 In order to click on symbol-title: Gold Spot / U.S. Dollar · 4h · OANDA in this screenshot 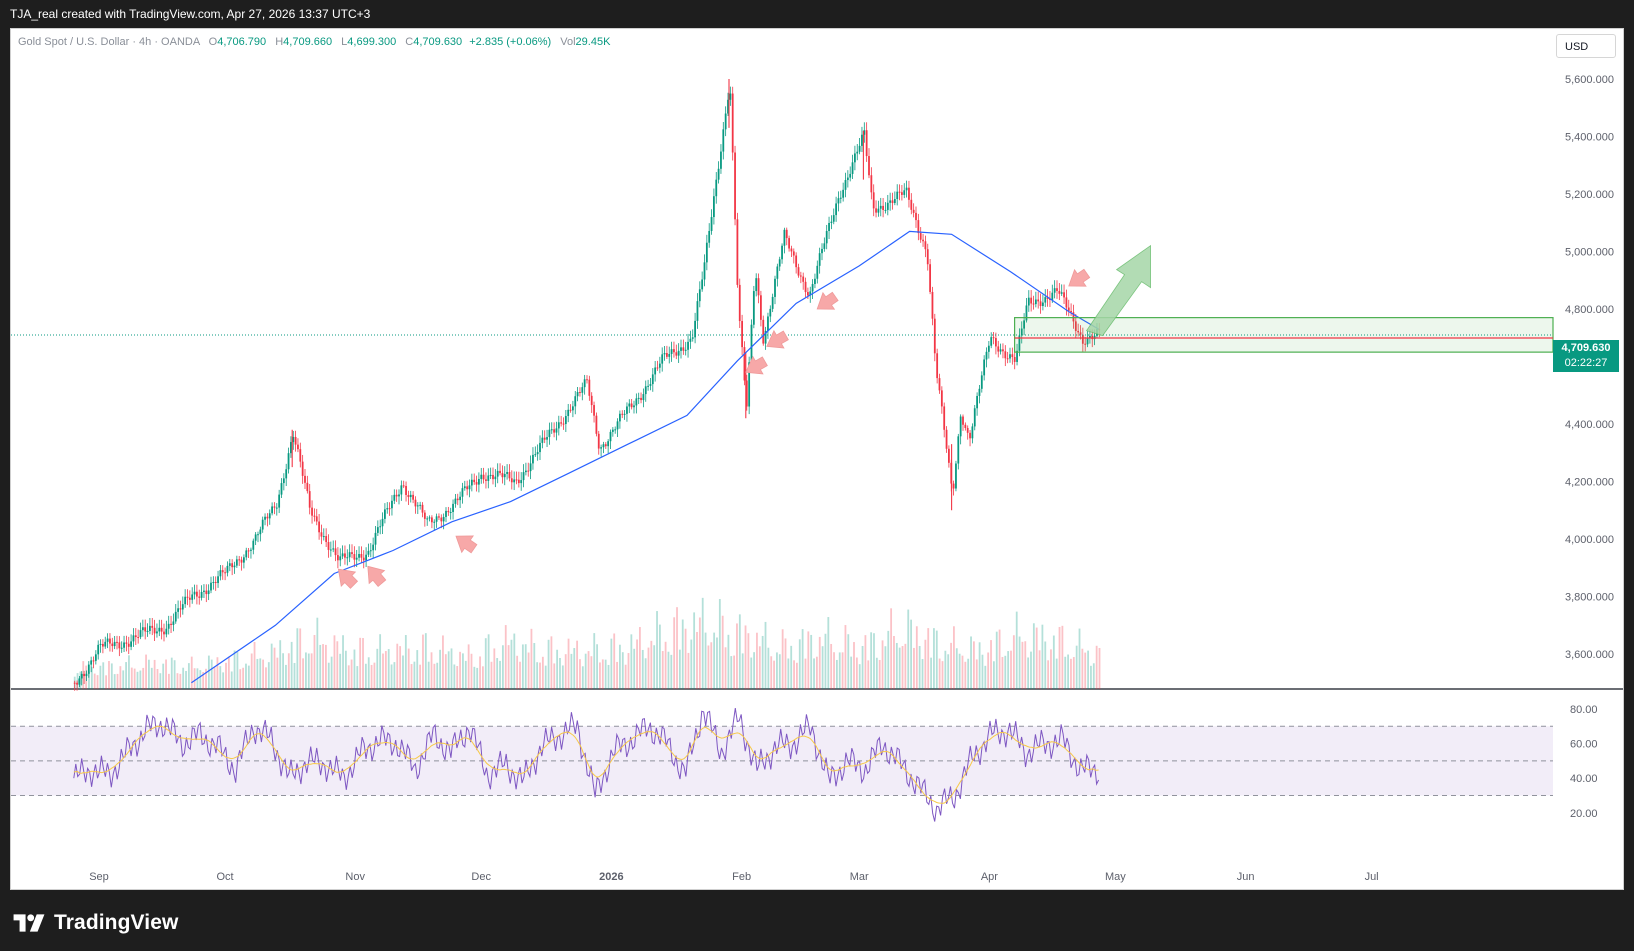, I will do `click(109, 42)`.